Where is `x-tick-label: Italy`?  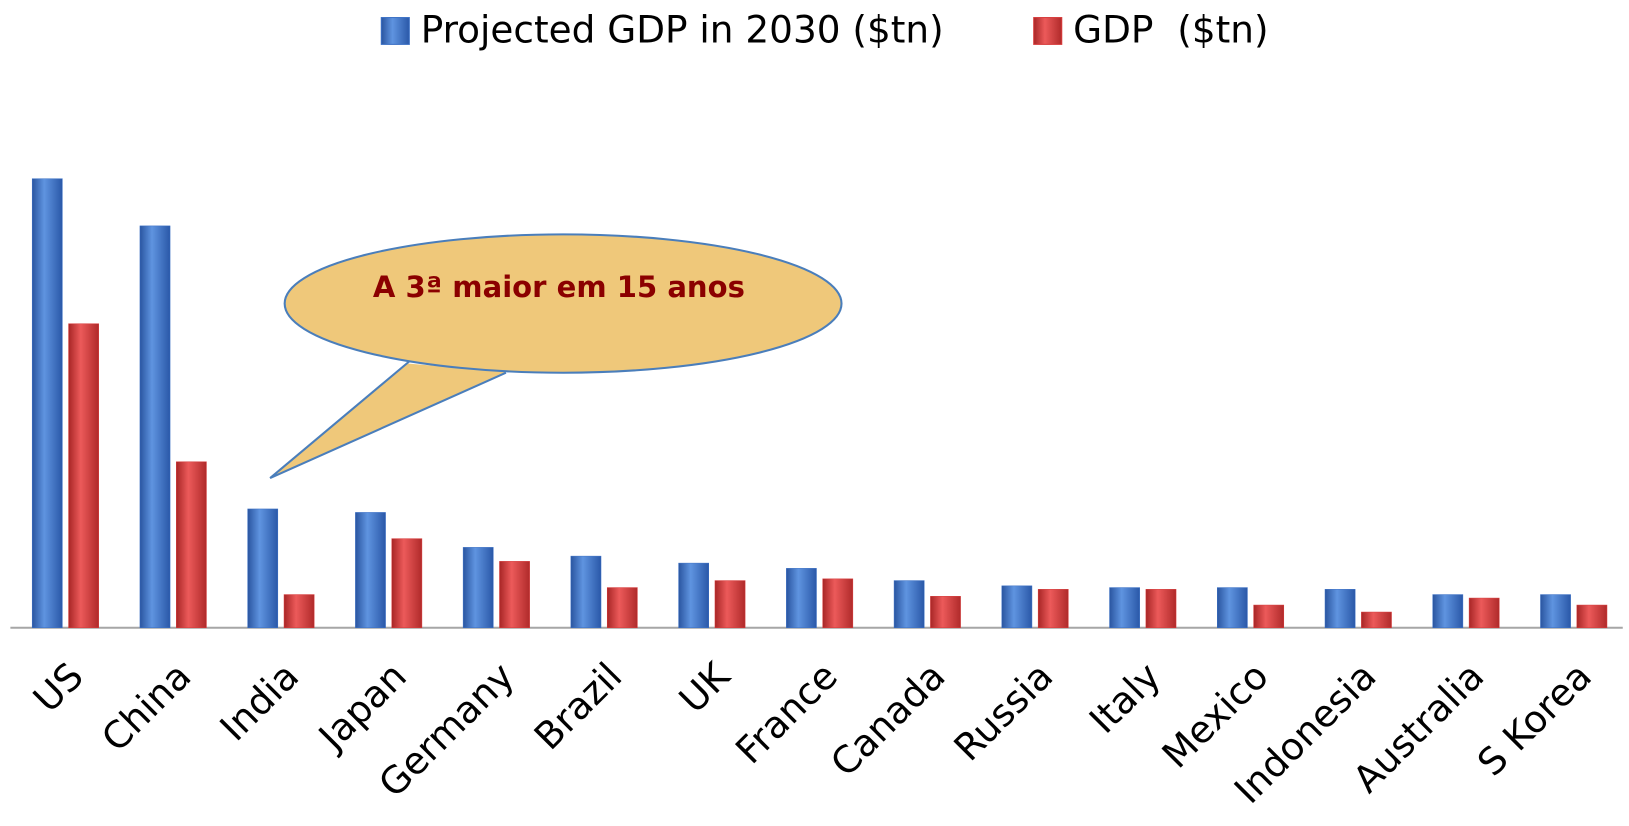
x-tick-label: Italy is located at coordinates (1125, 698).